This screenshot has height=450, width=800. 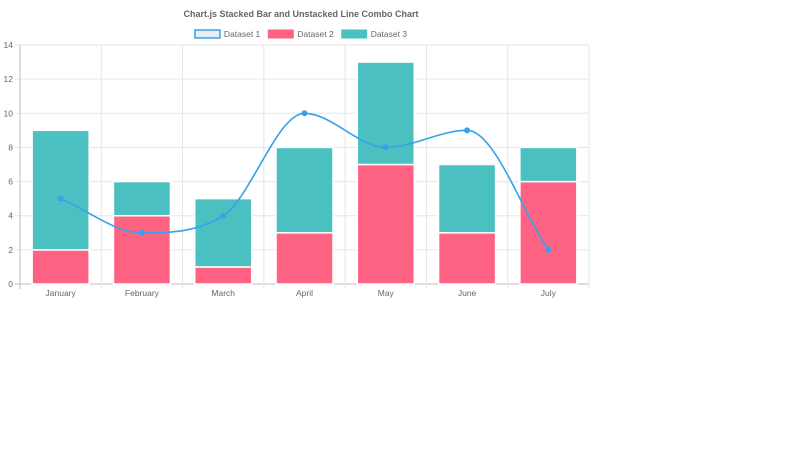 I want to click on y-tick-label: 4, so click(x=10, y=216).